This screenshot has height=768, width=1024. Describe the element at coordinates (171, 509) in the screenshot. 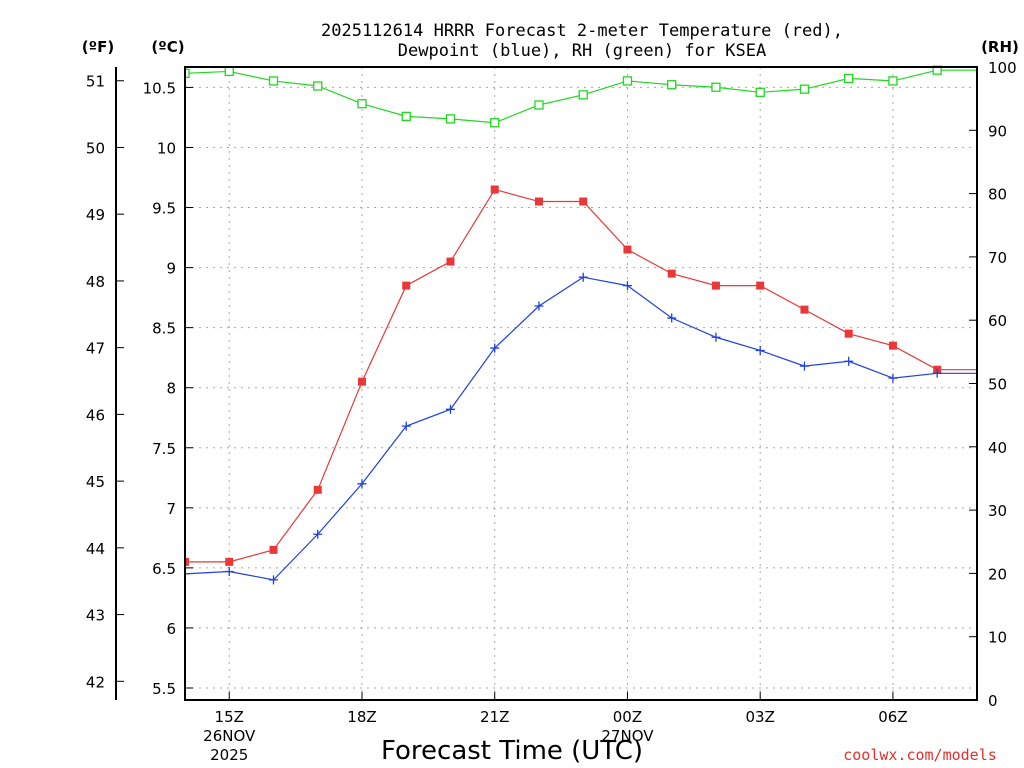

I see `celsius-tick-label: 7` at that location.